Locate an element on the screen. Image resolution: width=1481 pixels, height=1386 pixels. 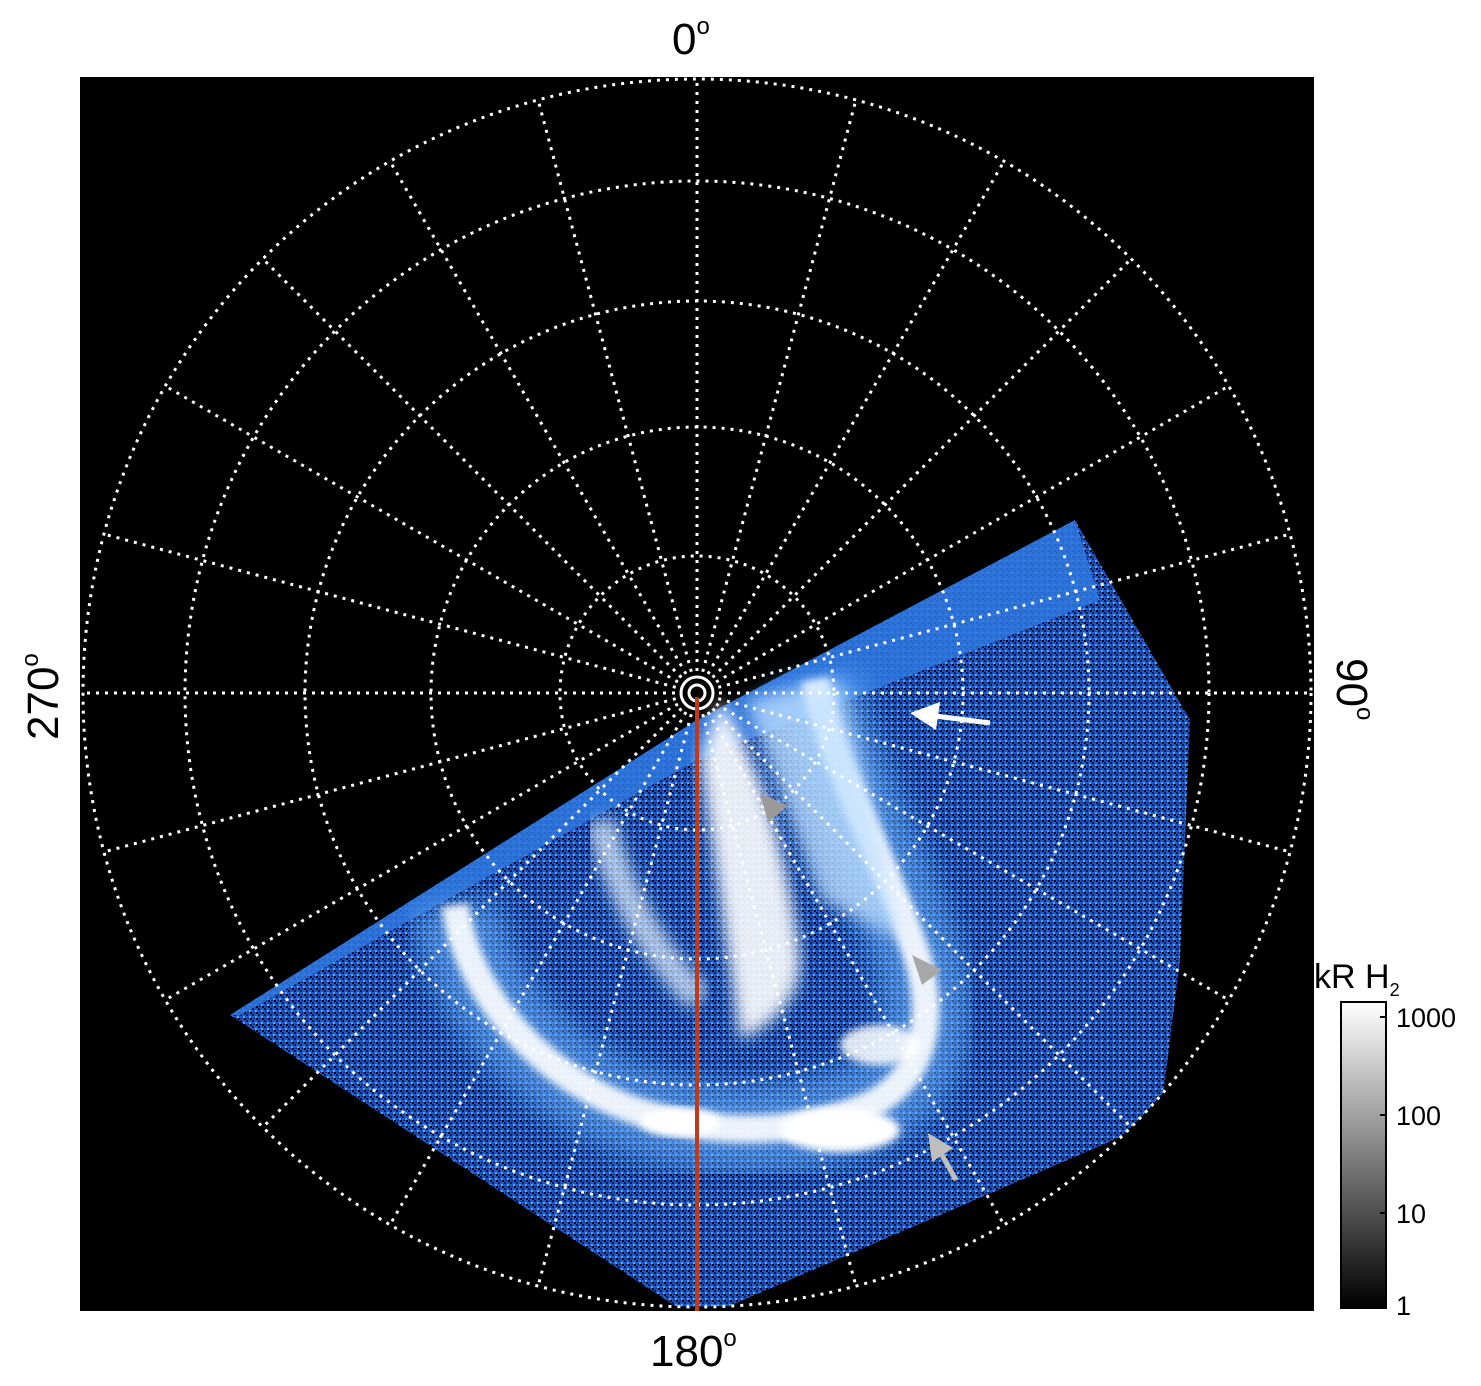
colorbar-gradient is located at coordinates (1363, 1155).